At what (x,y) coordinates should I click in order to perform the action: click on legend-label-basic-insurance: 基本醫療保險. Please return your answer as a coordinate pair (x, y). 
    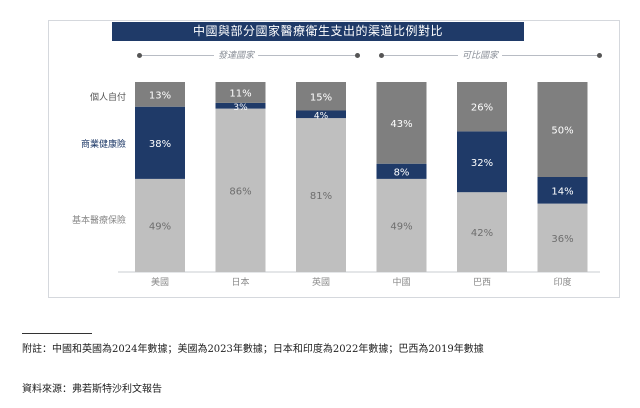
    Looking at the image, I should click on (98, 221).